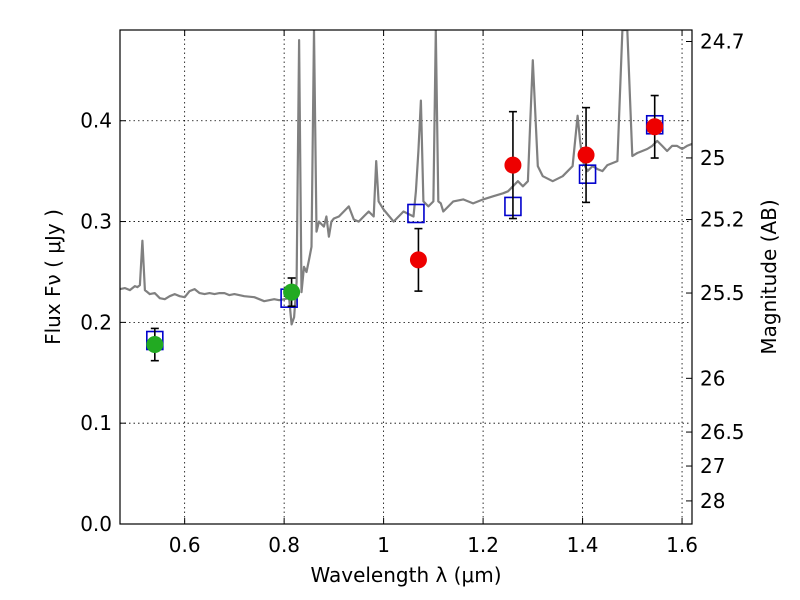 This screenshot has height=600, width=800. I want to click on y-tick-label: 0.4, so click(96, 121).